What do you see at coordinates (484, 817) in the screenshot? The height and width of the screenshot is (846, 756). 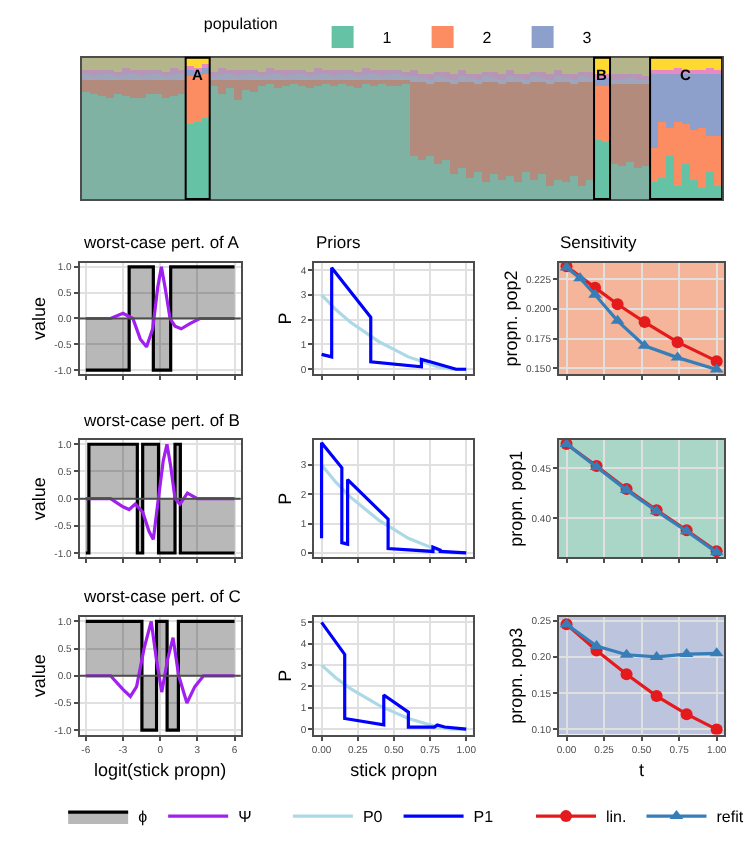 I see `legend-label: P1` at bounding box center [484, 817].